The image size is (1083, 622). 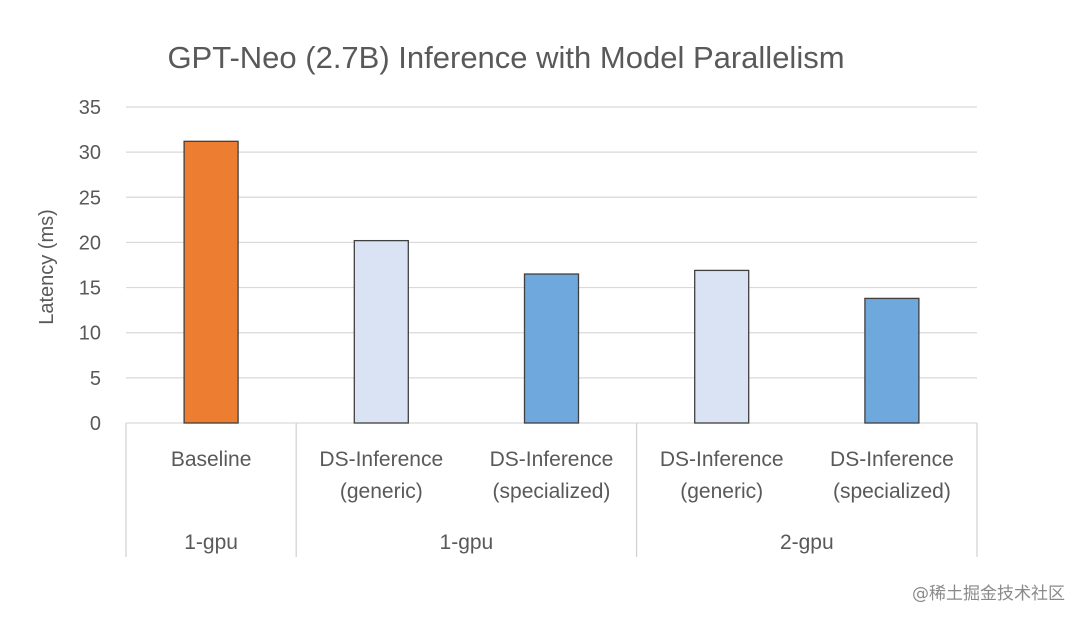 What do you see at coordinates (211, 459) in the screenshot?
I see `x-category-label: Baseline` at bounding box center [211, 459].